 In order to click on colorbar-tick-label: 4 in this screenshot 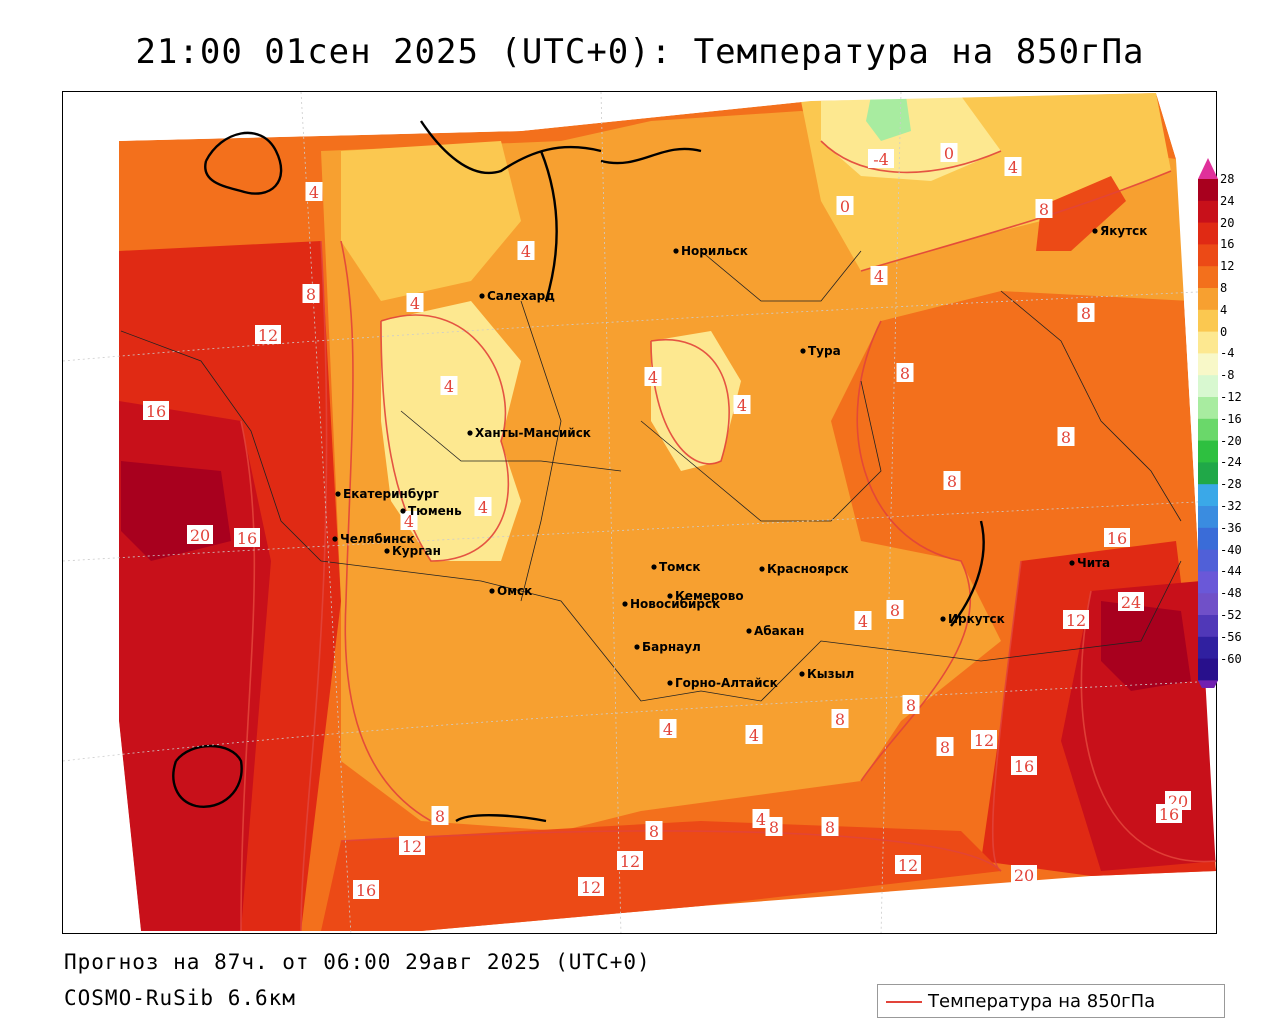, I will do `click(1224, 309)`.